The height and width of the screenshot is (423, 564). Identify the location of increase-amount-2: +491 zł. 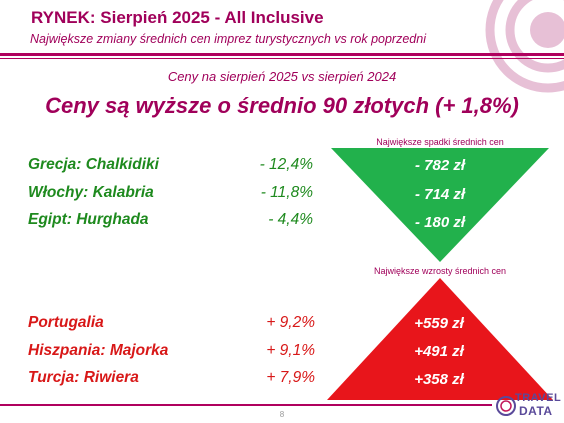
(439, 351).